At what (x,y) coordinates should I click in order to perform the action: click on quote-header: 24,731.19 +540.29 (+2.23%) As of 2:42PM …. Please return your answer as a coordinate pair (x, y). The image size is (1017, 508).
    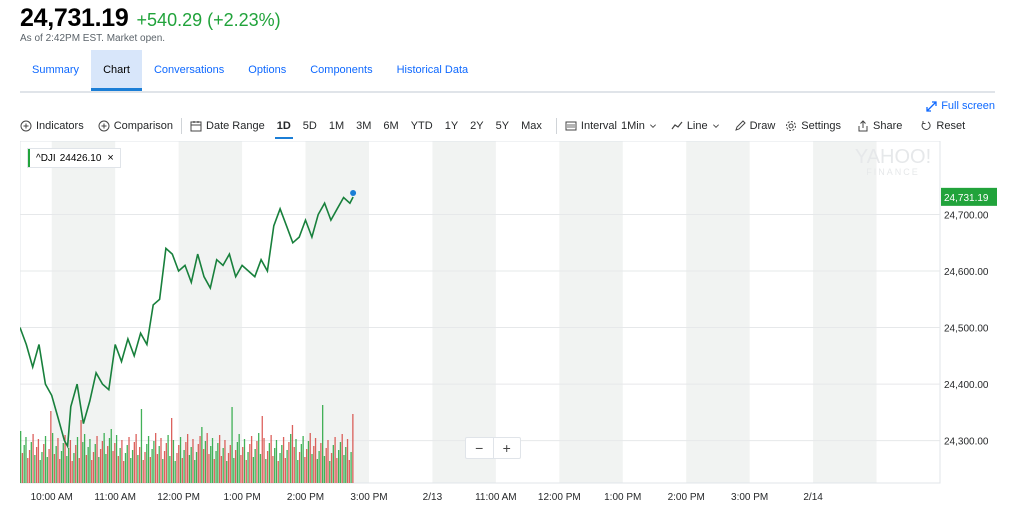
    Looking at the image, I should click on (150, 24).